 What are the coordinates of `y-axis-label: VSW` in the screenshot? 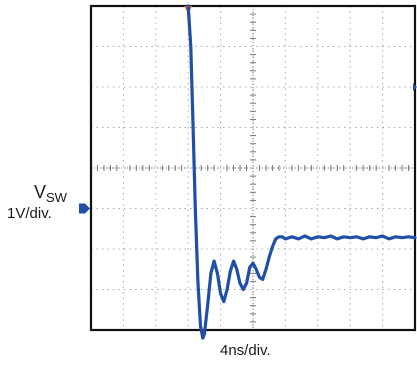 It's located at (50, 193).